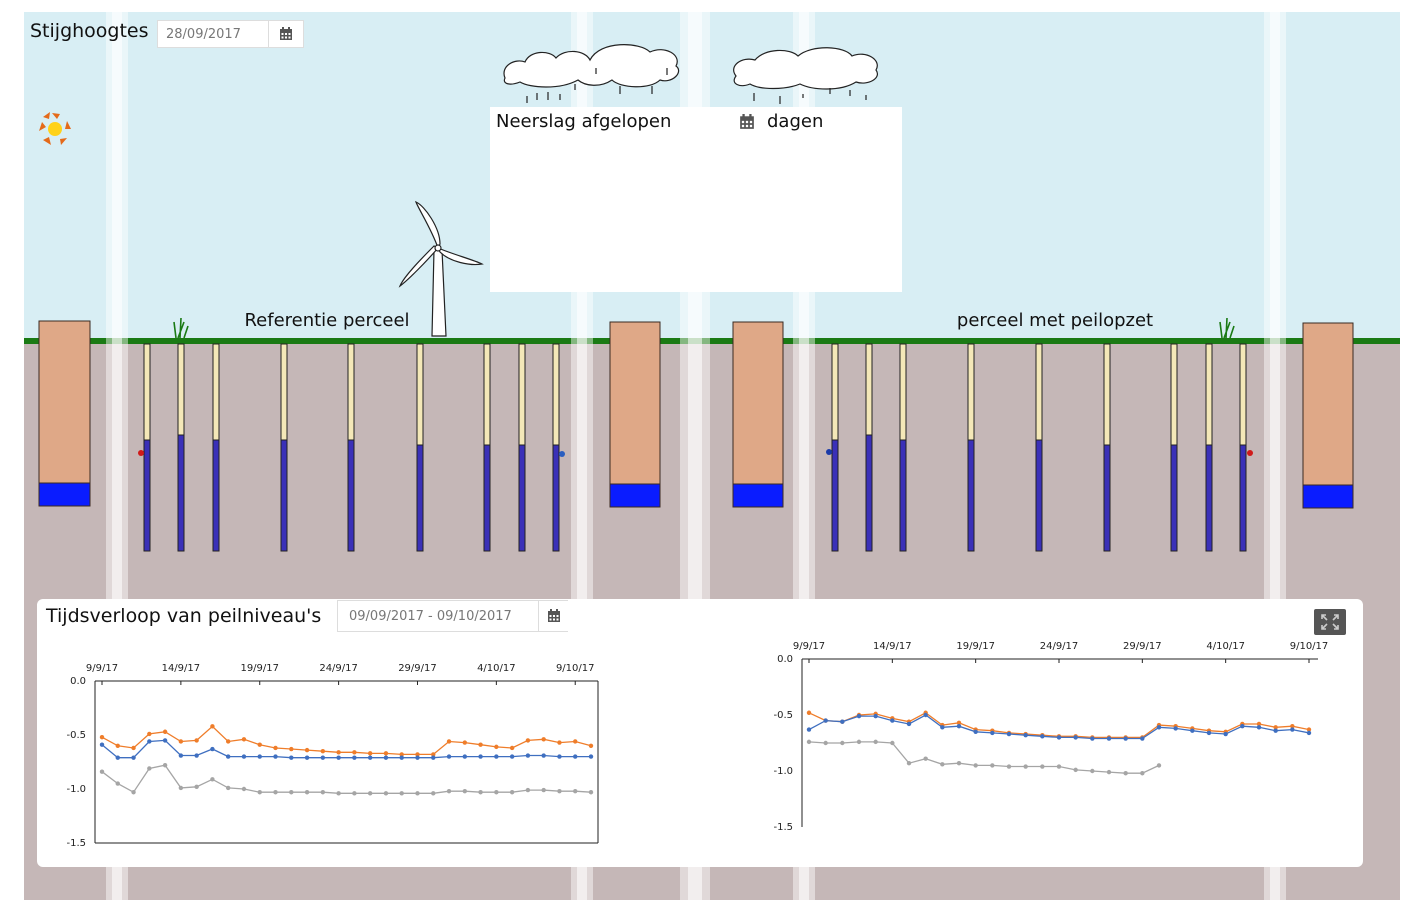 This screenshot has width=1401, height=909. Describe the element at coordinates (1309, 646) in the screenshot. I see `x-tick-label: 9/10/17` at that location.